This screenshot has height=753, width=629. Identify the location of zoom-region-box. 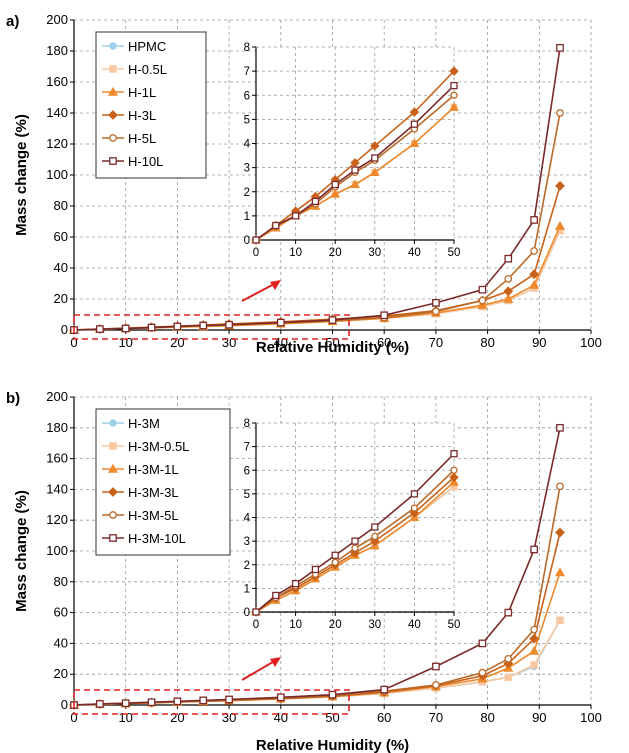
(211, 327).